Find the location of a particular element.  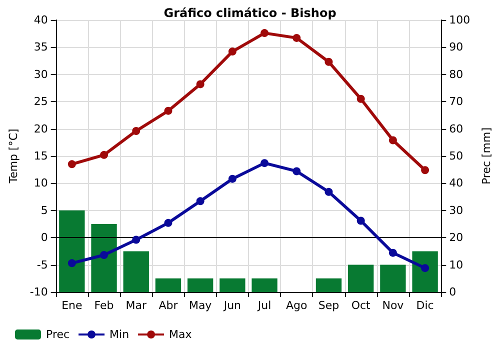

y-tick-label: 5 is located at coordinates (44, 210).